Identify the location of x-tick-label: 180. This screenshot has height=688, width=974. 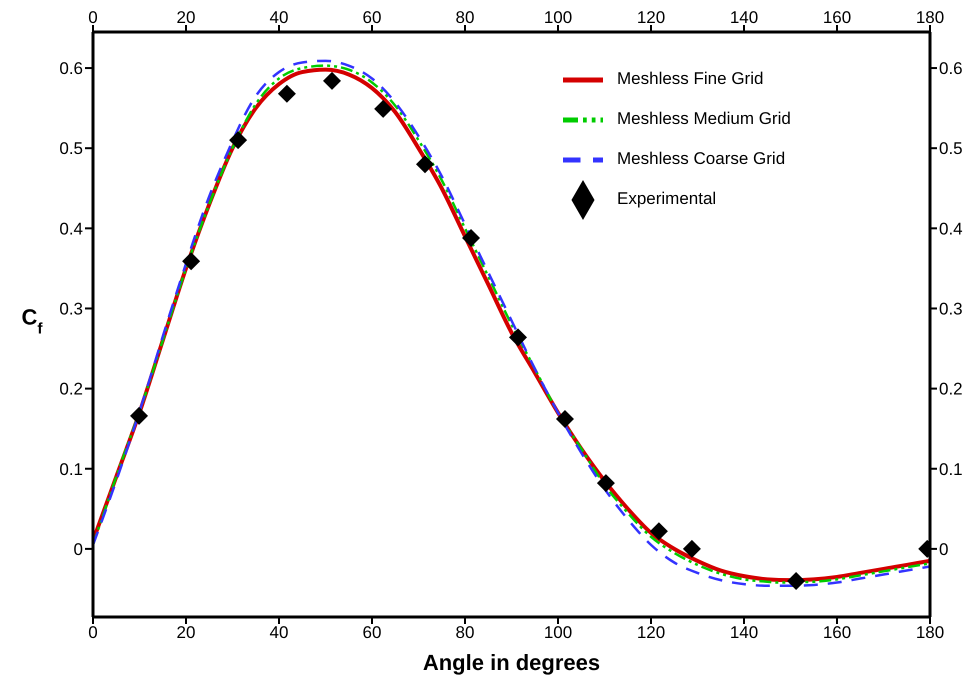
(930, 17).